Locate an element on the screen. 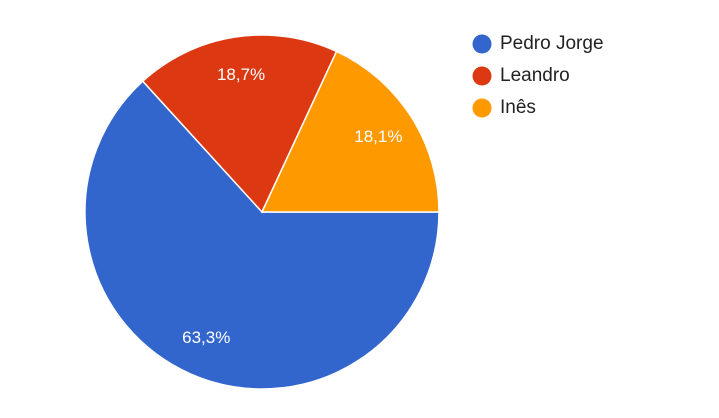 This screenshot has height=418, width=719. data-label: 18,7% is located at coordinates (241, 74).